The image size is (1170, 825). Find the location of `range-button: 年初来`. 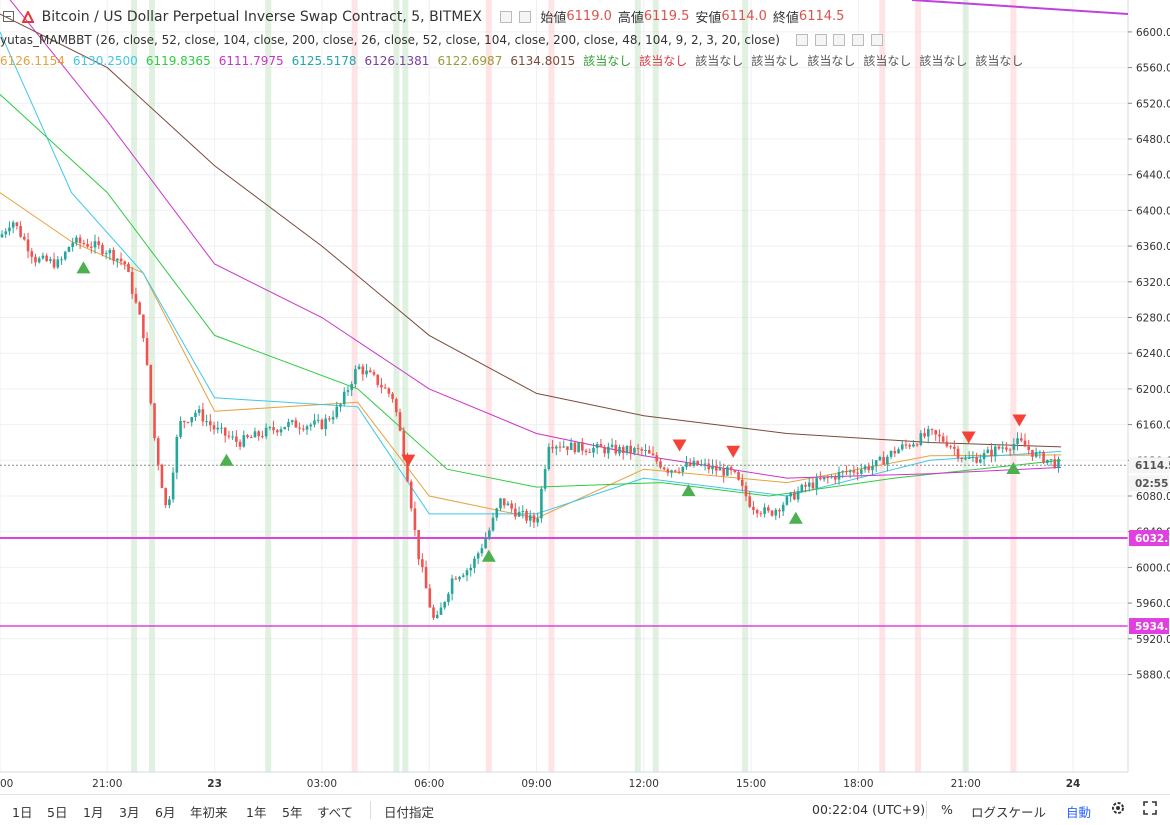

range-button: 年初来 is located at coordinates (209, 812).